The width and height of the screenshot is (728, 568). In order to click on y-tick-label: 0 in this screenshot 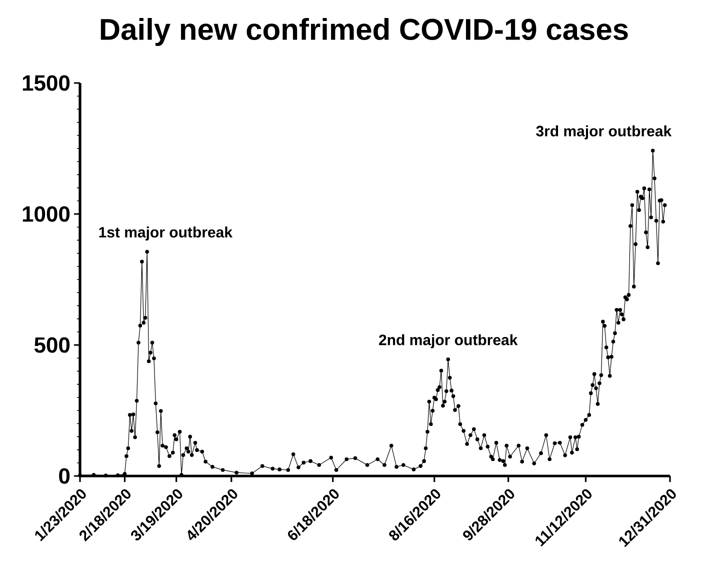, I will do `click(64, 476)`.